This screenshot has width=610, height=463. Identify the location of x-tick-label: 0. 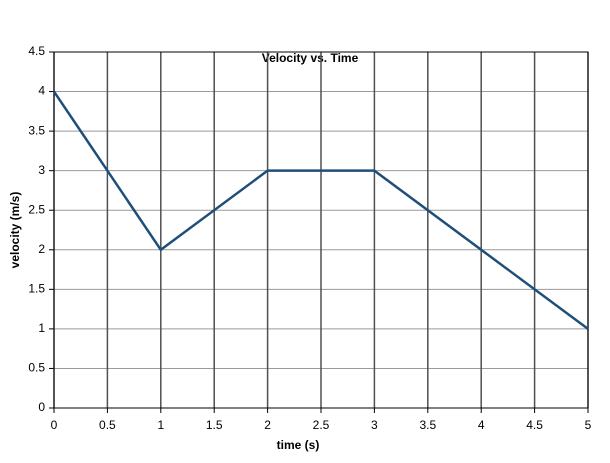
(54, 425).